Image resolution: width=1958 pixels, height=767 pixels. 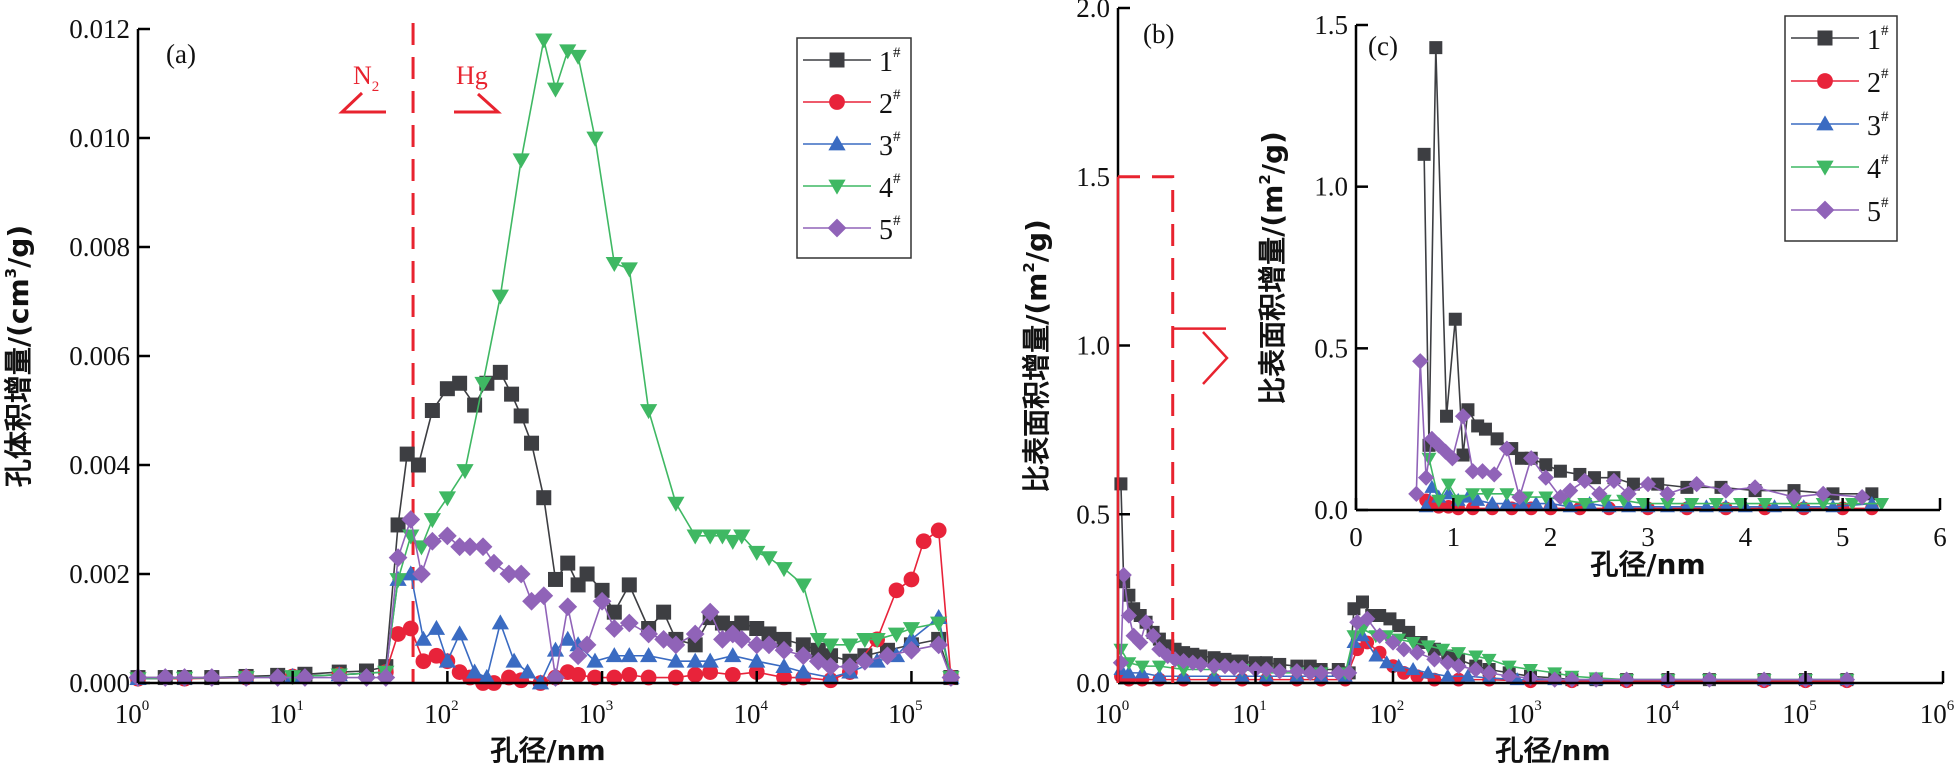 I want to click on x-tick-label: 10⁵, so click(x=1799, y=713).